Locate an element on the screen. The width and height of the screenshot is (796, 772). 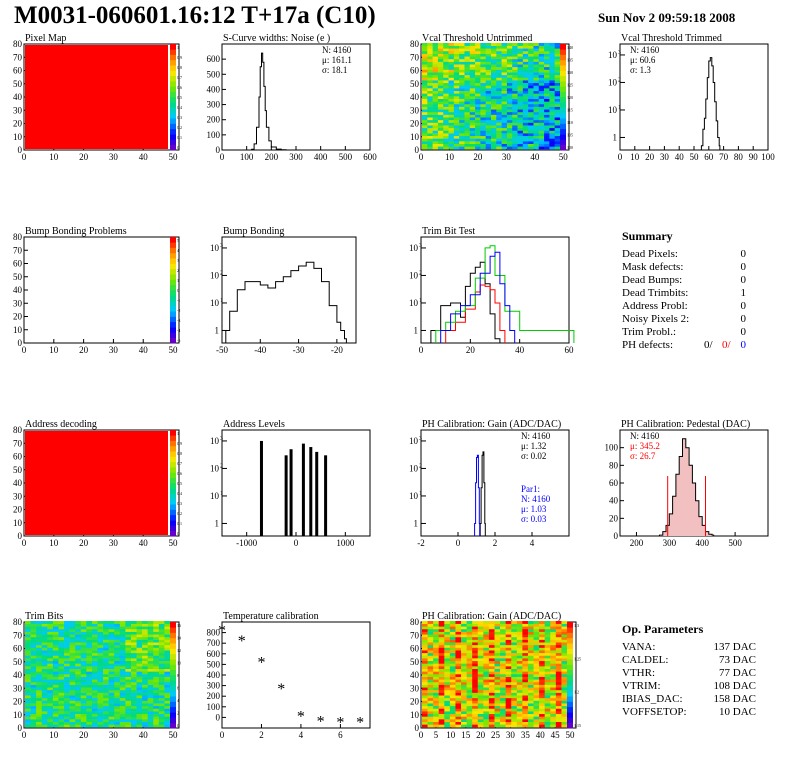
y-tick-label: 500 is located at coordinates (214, 74).